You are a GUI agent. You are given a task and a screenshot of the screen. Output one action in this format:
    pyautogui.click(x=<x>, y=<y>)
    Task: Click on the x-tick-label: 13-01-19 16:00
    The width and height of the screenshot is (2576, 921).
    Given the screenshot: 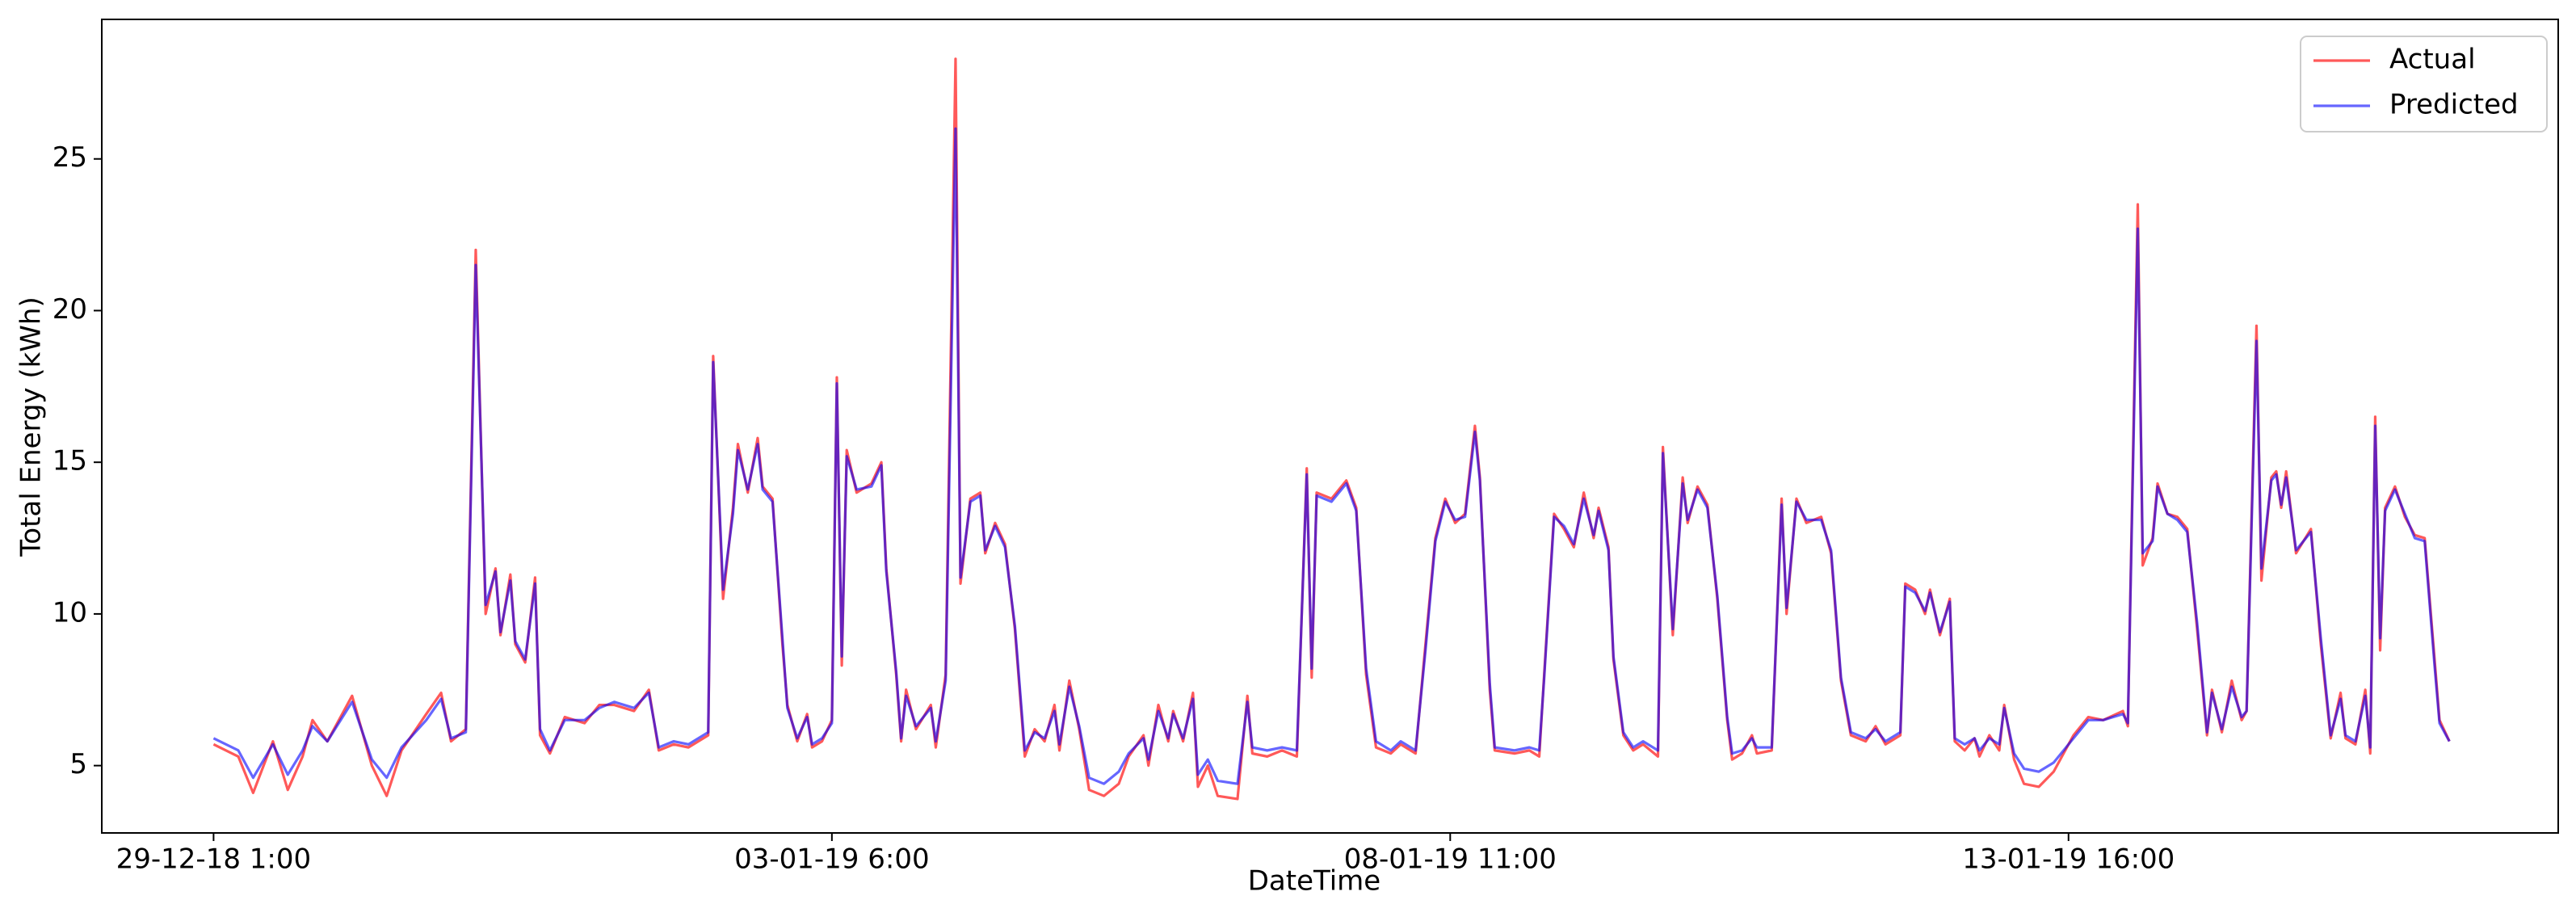 What is the action you would take?
    pyautogui.click(x=2068, y=860)
    